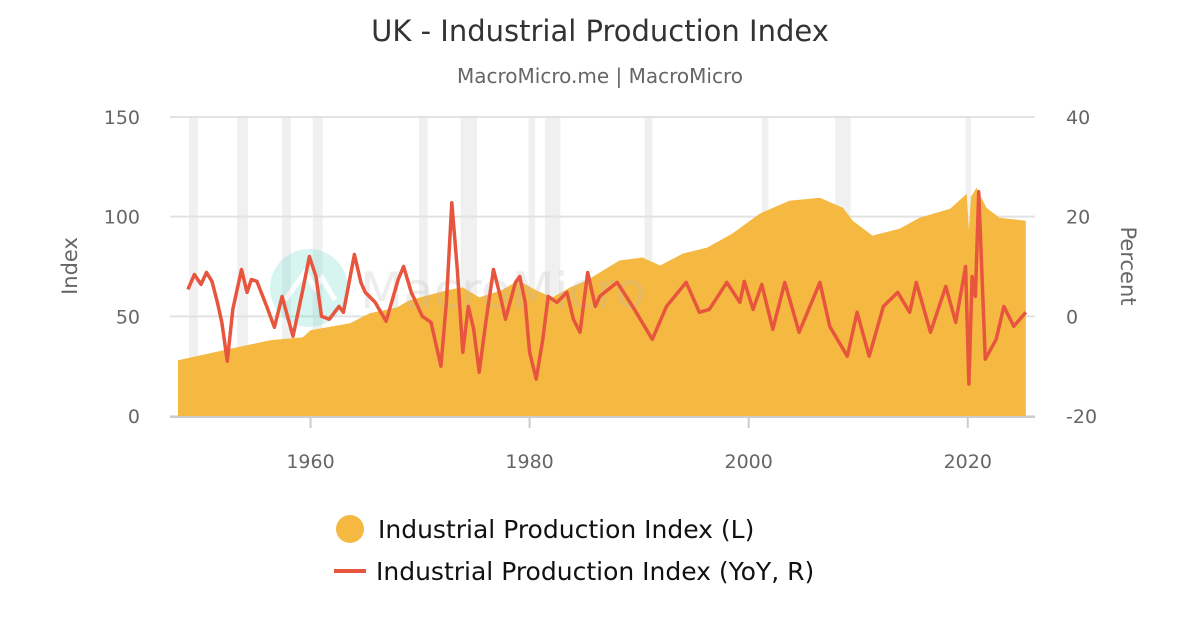 The width and height of the screenshot is (1200, 630). I want to click on y-right-tick-label: 0, so click(1072, 317).